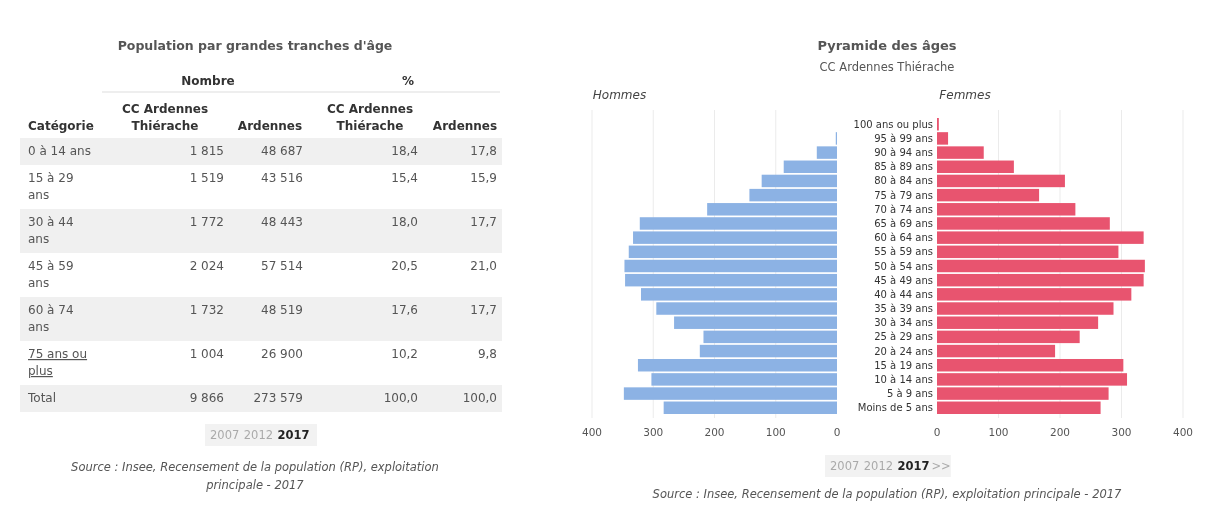 Image resolution: width=1224 pixels, height=515 pixels. Describe the element at coordinates (42, 398) in the screenshot. I see `text: Total` at that location.